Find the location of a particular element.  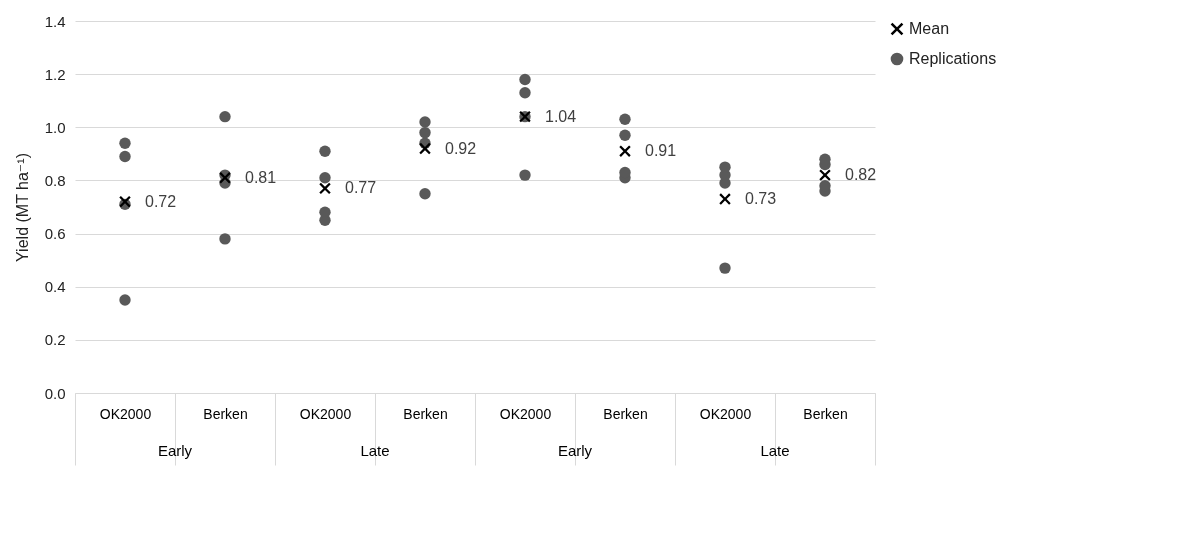

y-axis-title: Yield (MT ha⁻¹) is located at coordinates (22, 207).